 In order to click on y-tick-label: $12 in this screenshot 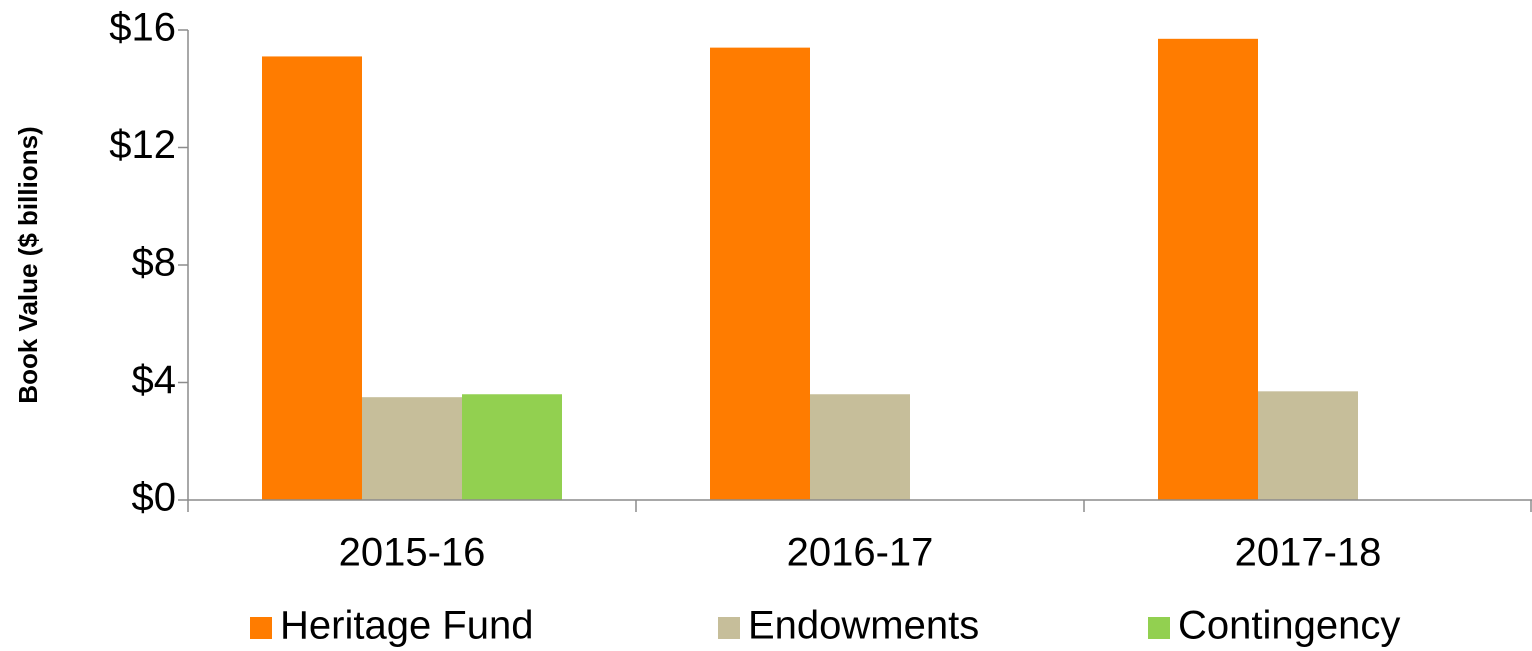, I will do `click(142, 145)`.